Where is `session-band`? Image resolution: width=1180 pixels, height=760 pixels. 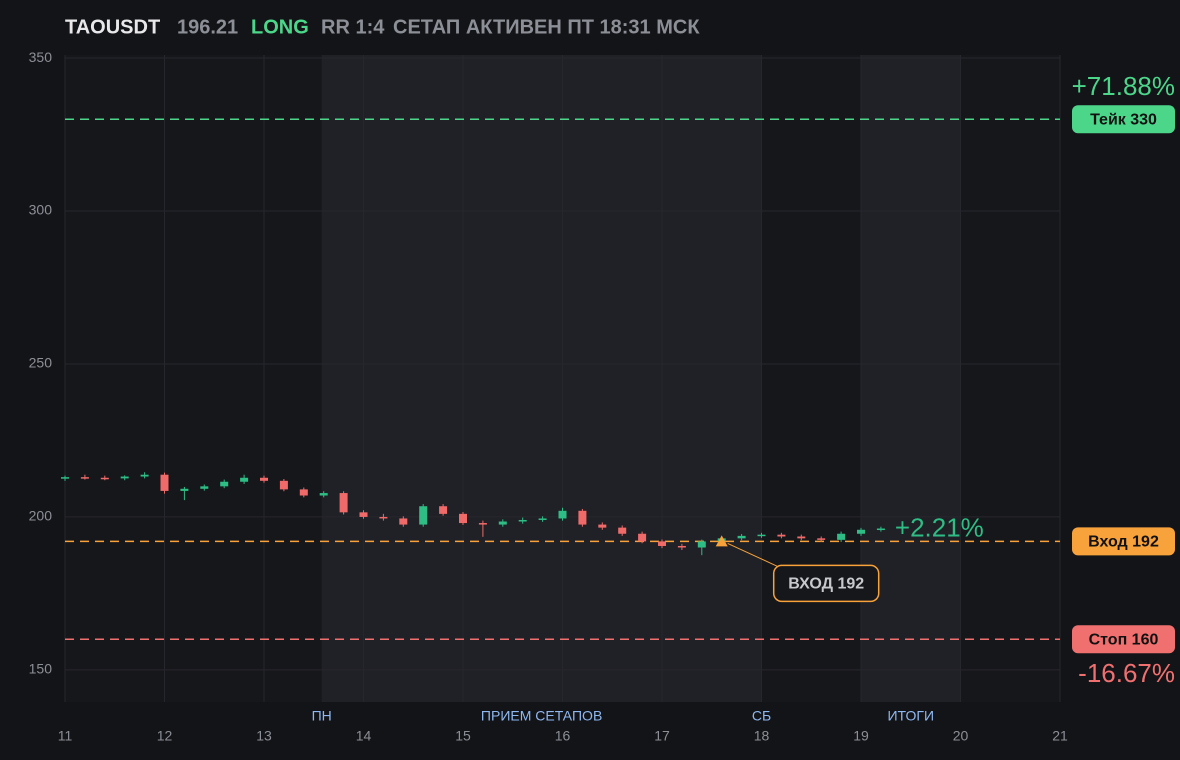 session-band is located at coordinates (911, 378).